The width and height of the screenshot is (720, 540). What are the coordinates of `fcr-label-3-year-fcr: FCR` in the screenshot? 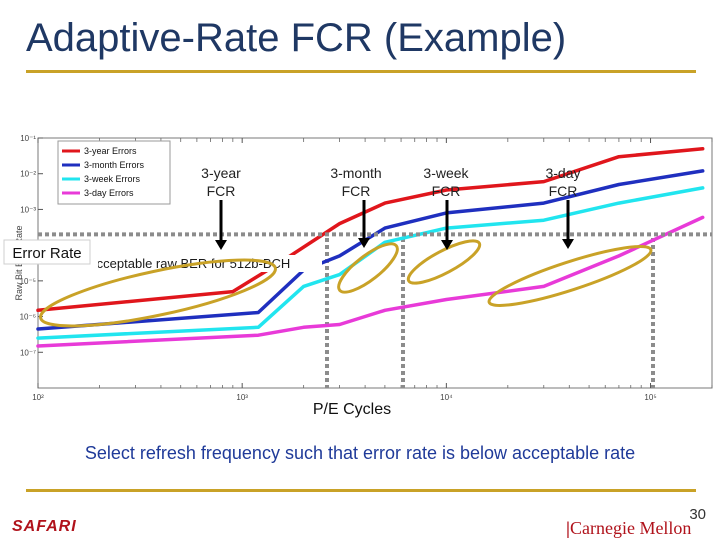 It's located at (221, 191).